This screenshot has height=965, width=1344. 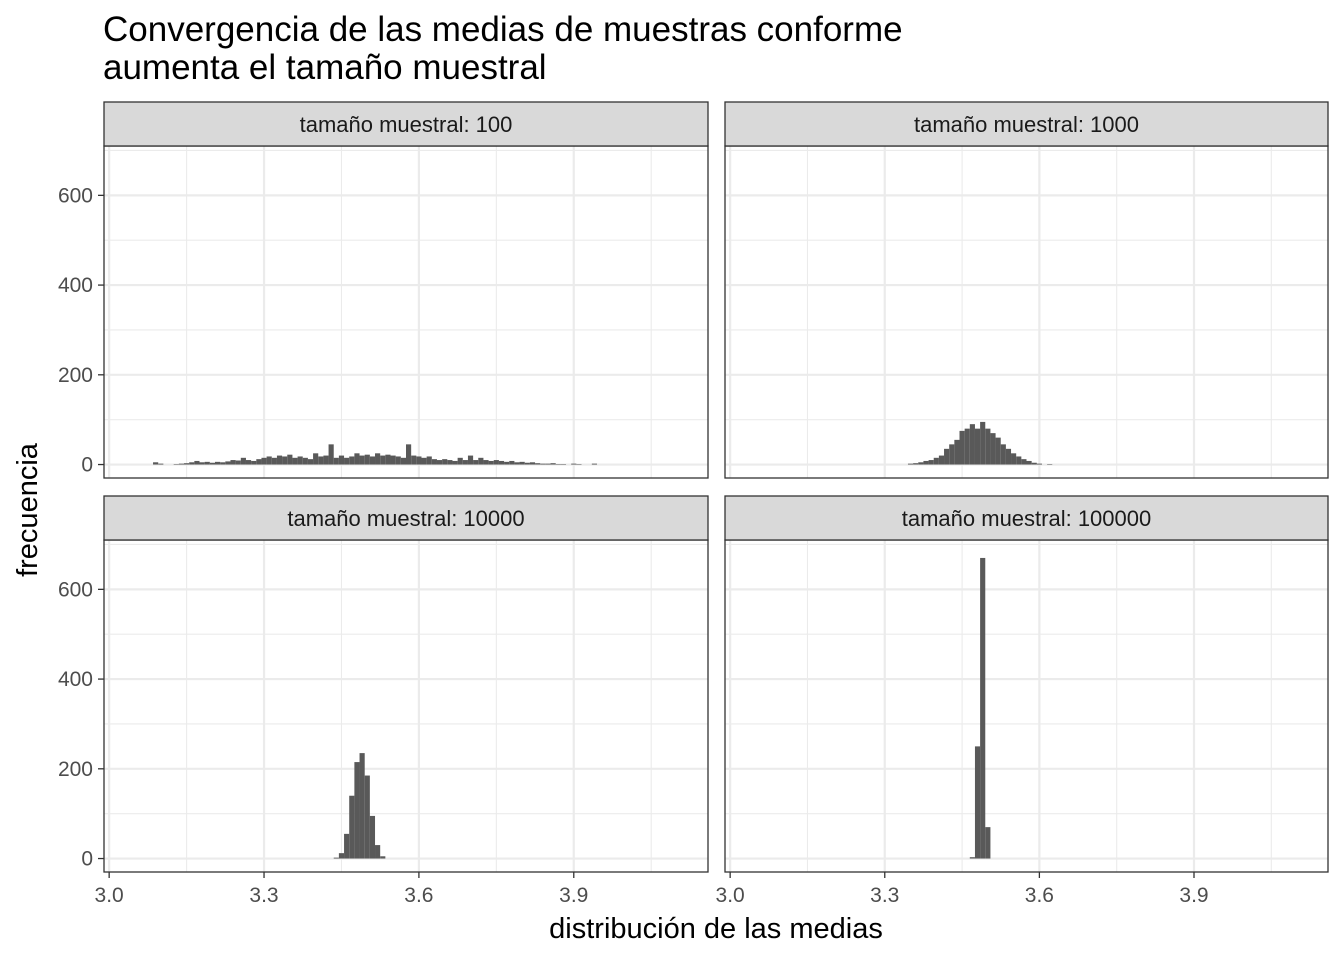 I want to click on facet-strip-label: tamaño muestral: 100, so click(x=406, y=124).